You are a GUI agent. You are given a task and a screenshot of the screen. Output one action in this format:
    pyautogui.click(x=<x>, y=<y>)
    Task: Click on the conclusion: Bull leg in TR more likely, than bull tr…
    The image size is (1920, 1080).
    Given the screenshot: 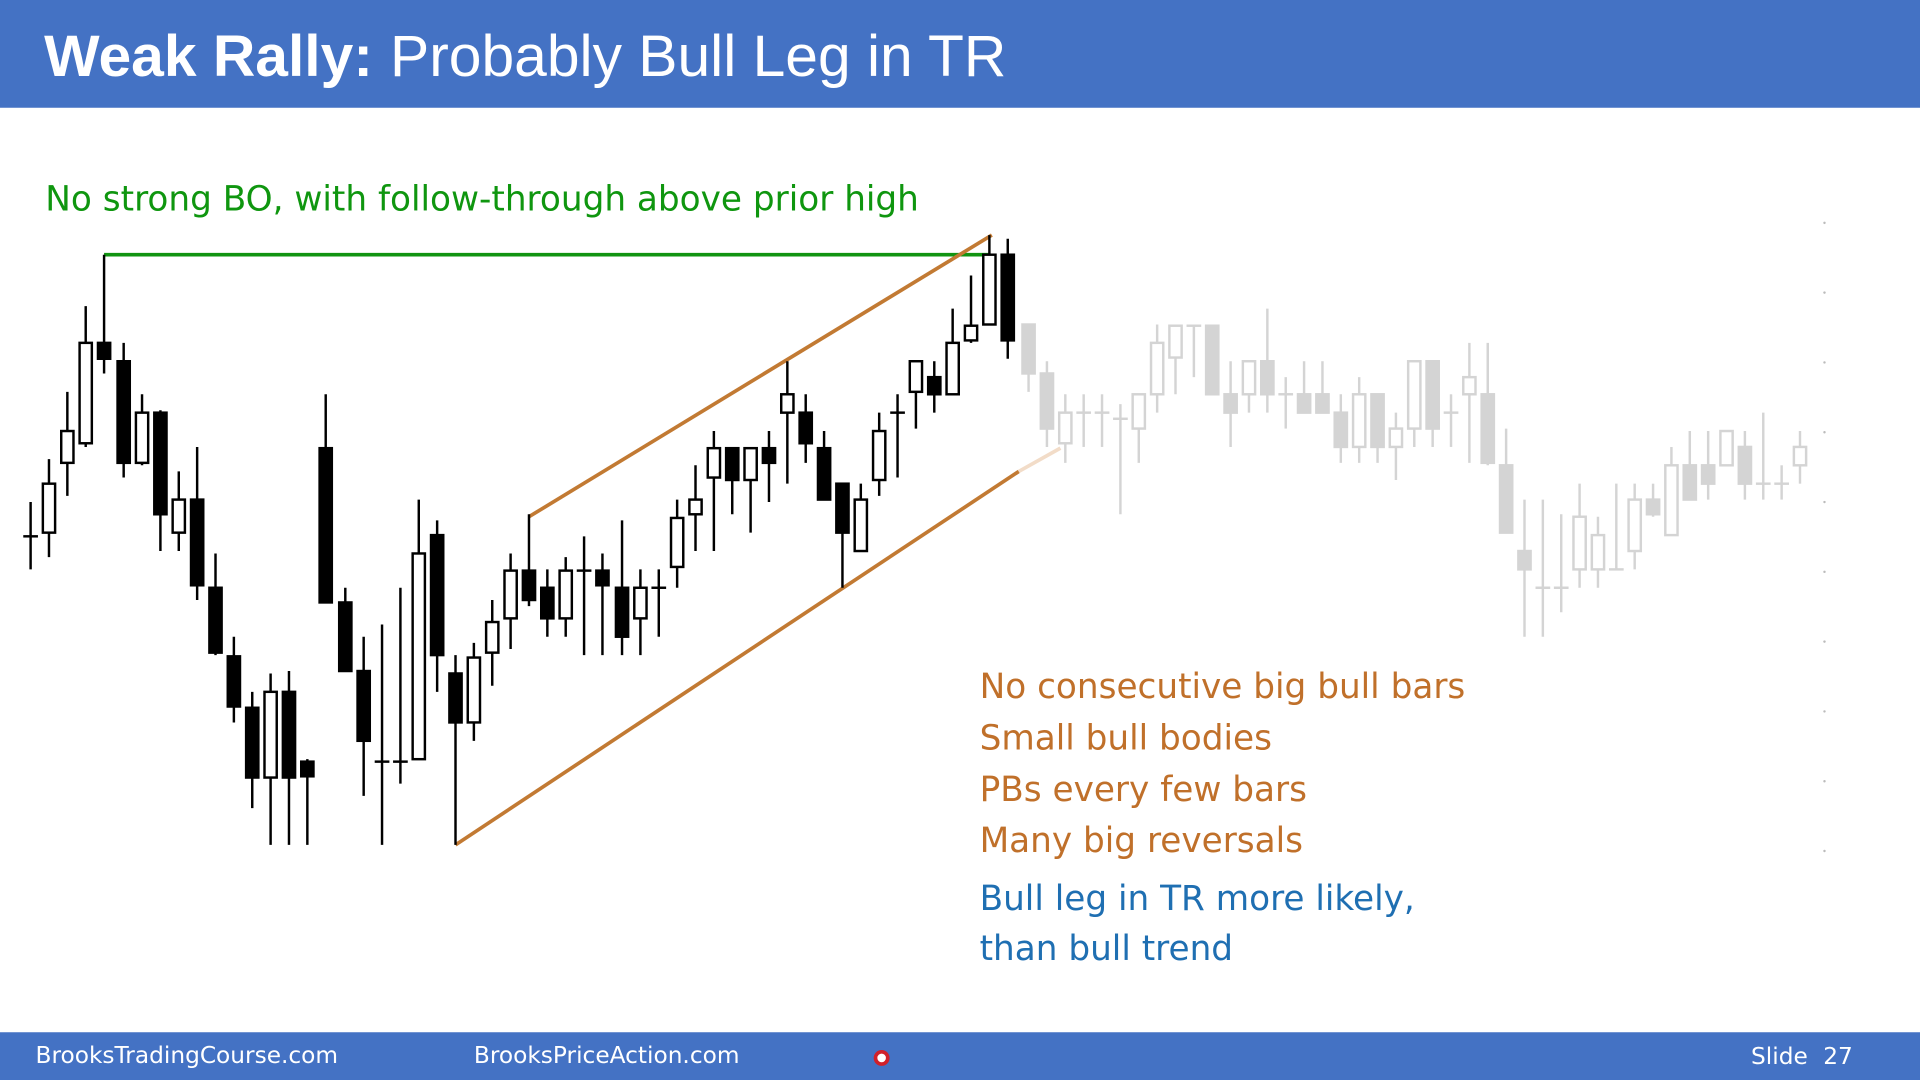 What is the action you would take?
    pyautogui.click(x=1197, y=924)
    